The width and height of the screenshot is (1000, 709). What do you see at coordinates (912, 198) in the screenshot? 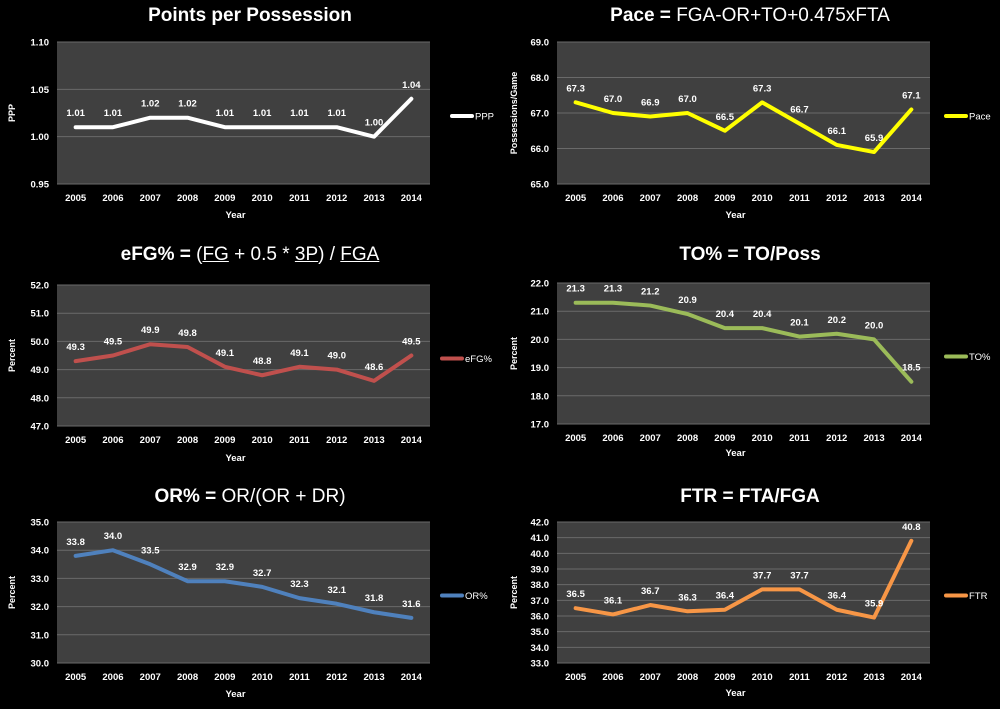
I see `x-tick-label: 2014` at bounding box center [912, 198].